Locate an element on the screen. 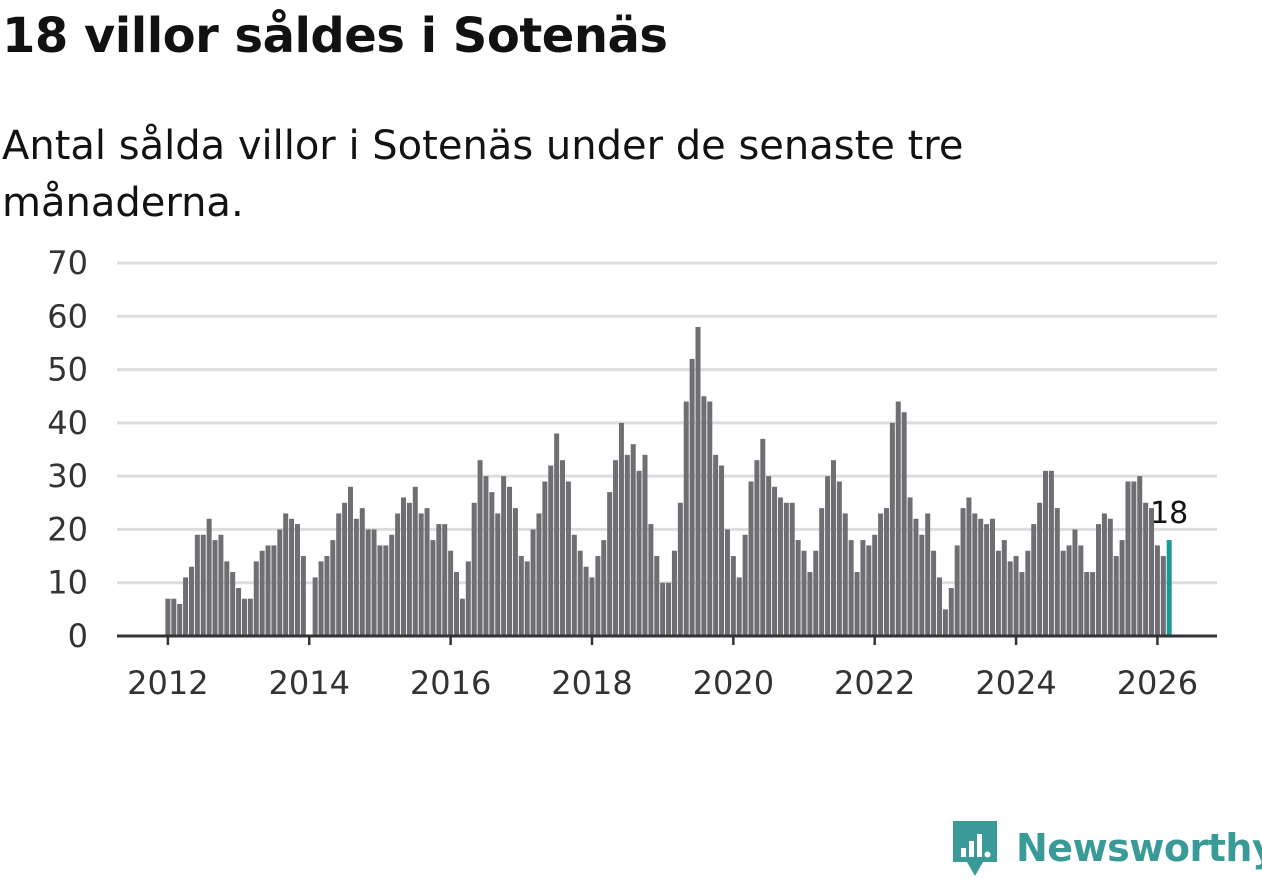  x-tick-label: 2012 is located at coordinates (167, 683).